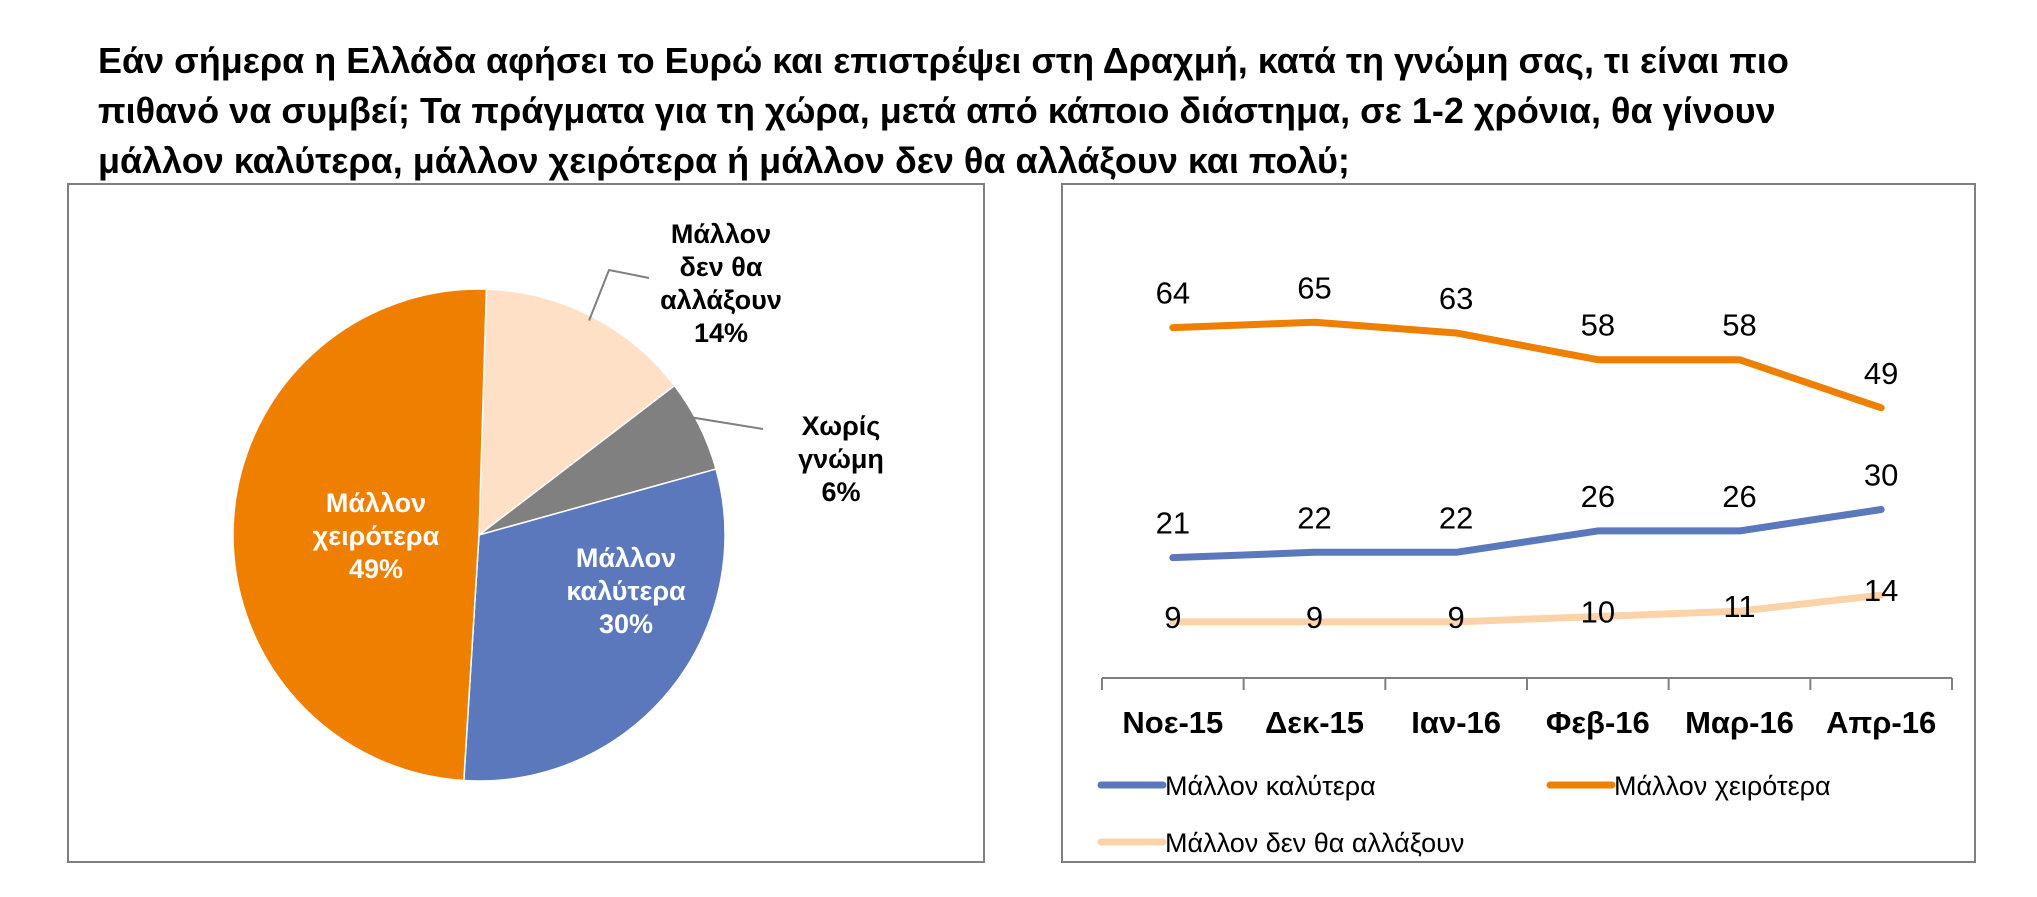 The width and height of the screenshot is (2037, 897). Describe the element at coordinates (1739, 496) in the screenshot. I see `data-label-s0-4: 26` at that location.